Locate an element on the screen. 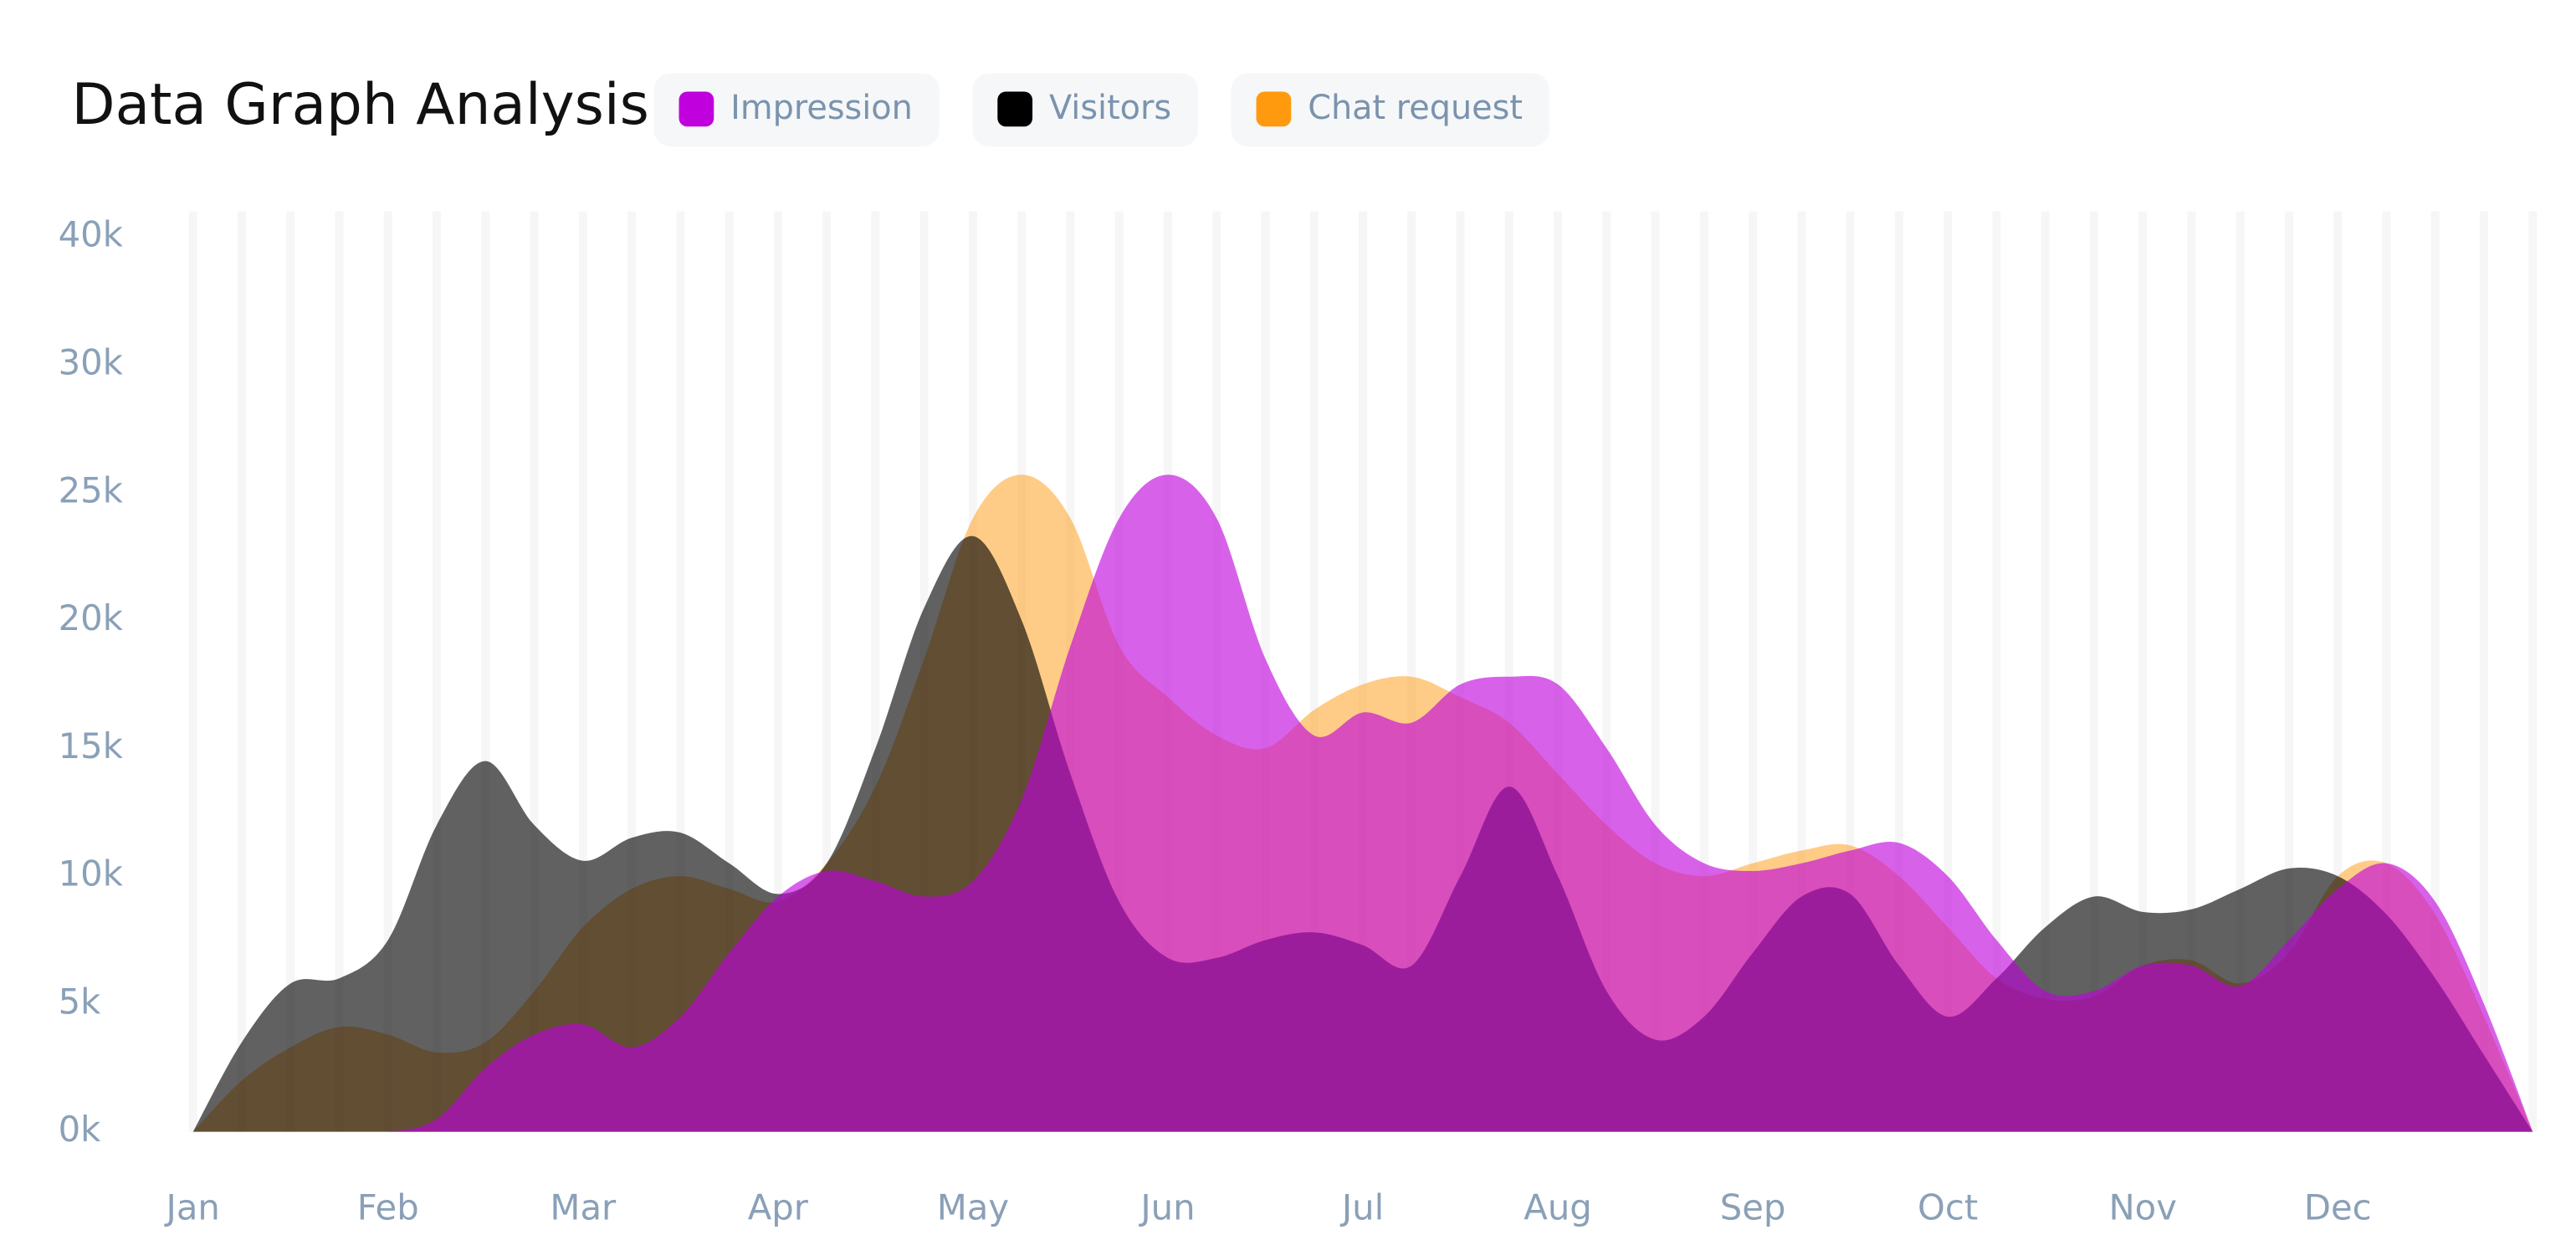  y-tick-label: 20k is located at coordinates (92, 617).